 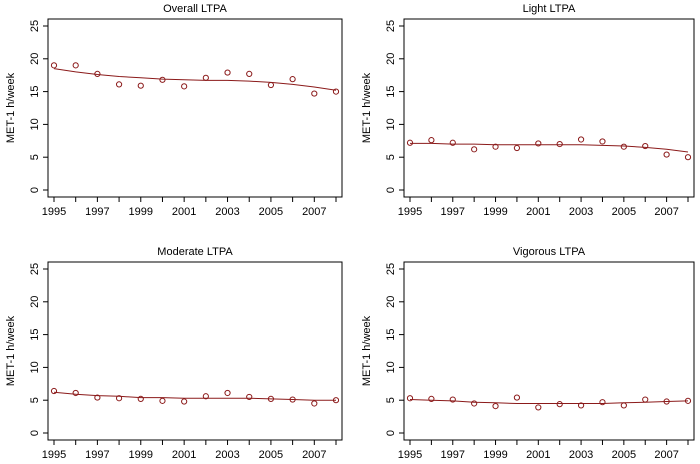 I want to click on panel-title: Moderate LTPA, so click(x=195, y=252).